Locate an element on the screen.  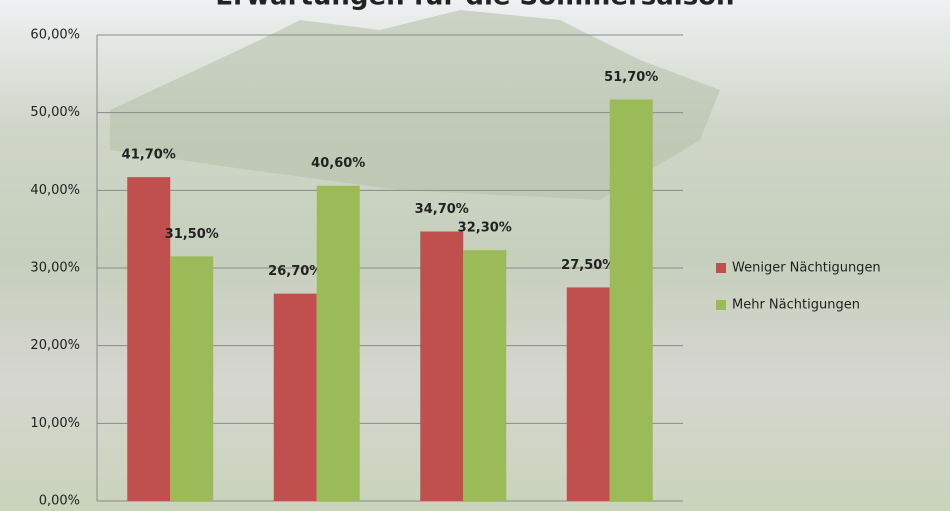
data-label: 26,70% is located at coordinates (295, 271).